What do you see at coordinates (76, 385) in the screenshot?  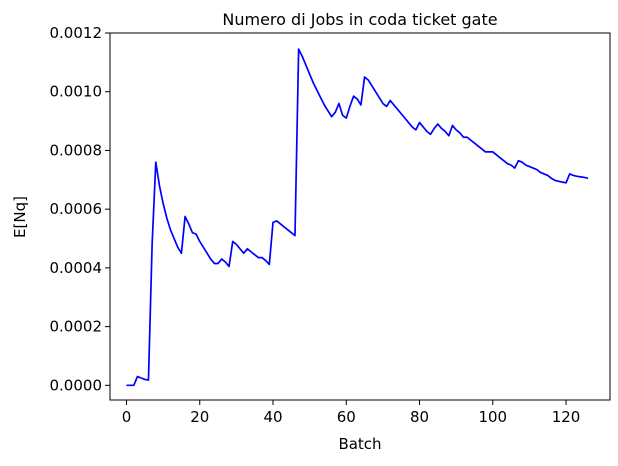 I see `y-tick-label: 0.0000` at bounding box center [76, 385].